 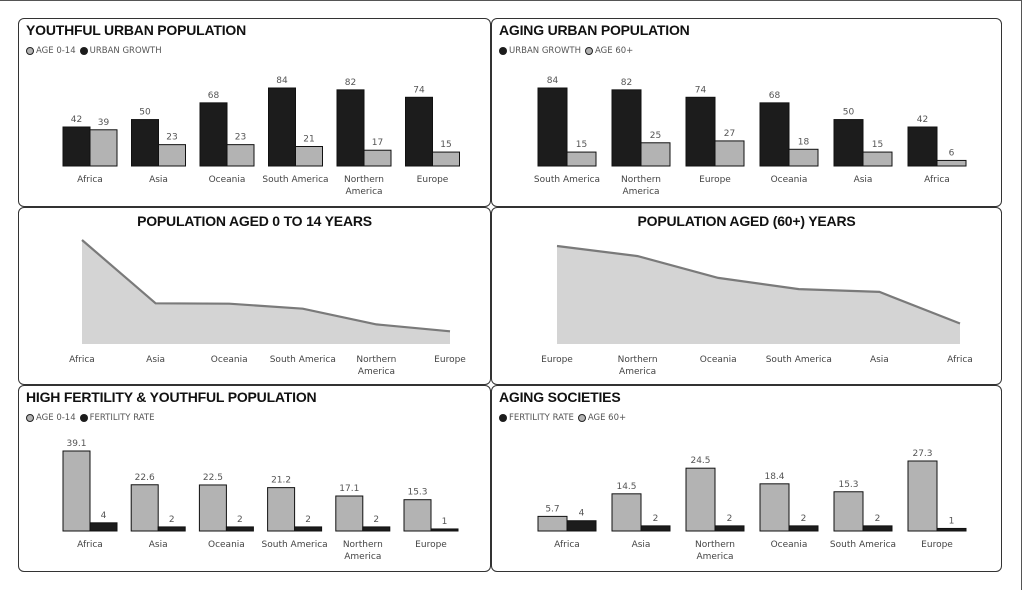 What do you see at coordinates (308, 529) in the screenshot?
I see `bar-fertility-rate-south-america` at bounding box center [308, 529].